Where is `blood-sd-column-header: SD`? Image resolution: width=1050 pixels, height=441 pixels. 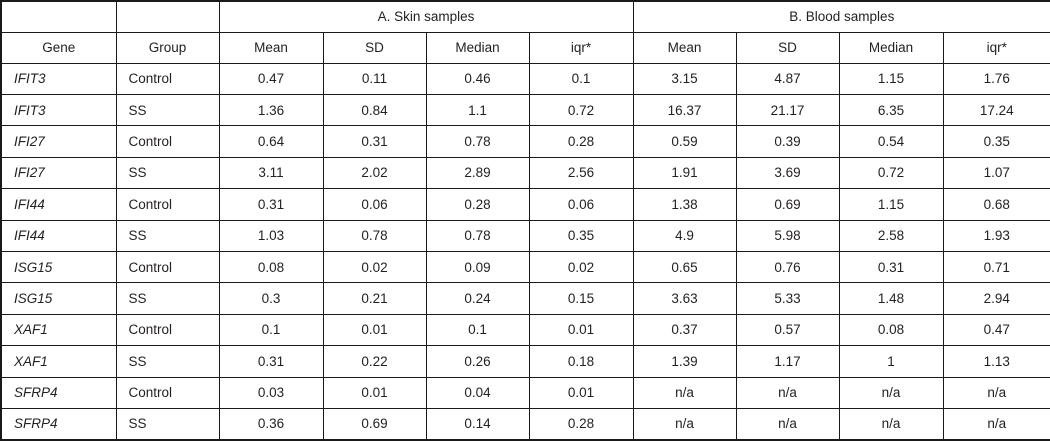 blood-sd-column-header: SD is located at coordinates (787, 47).